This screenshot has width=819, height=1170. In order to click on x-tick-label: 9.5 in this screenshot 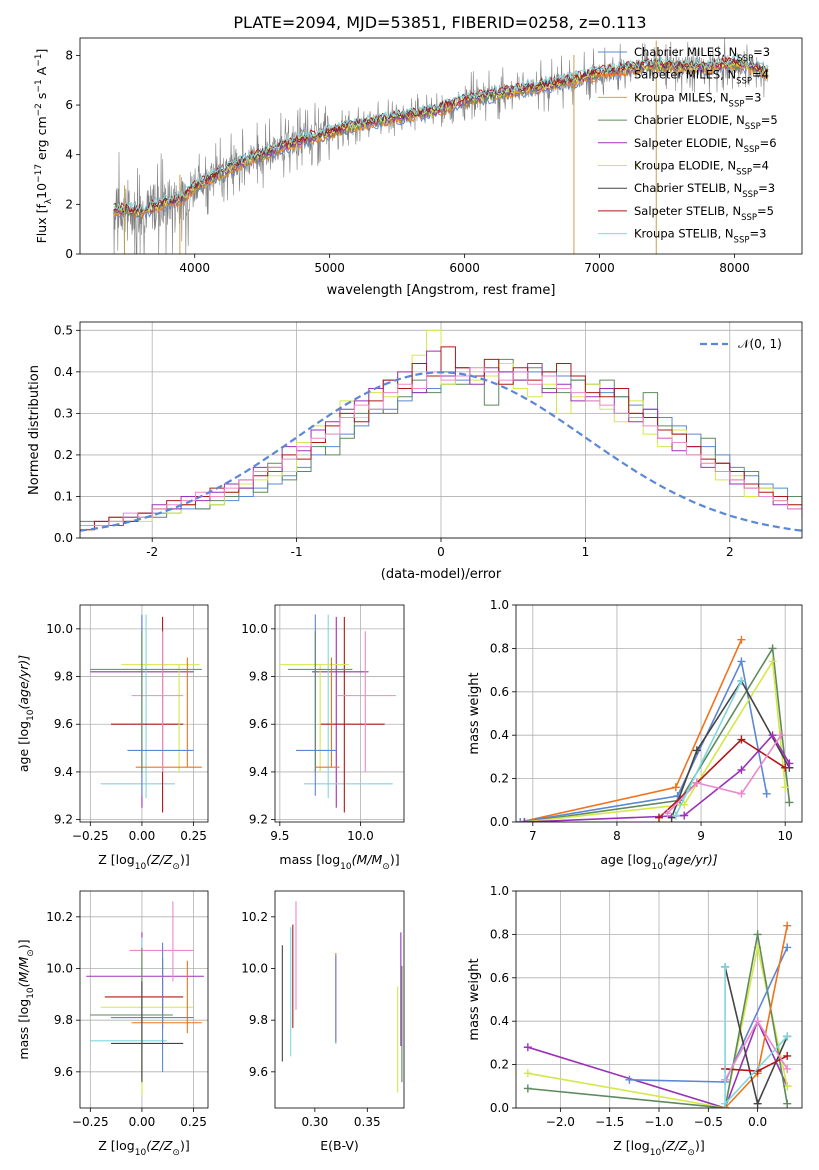, I will do `click(279, 836)`.